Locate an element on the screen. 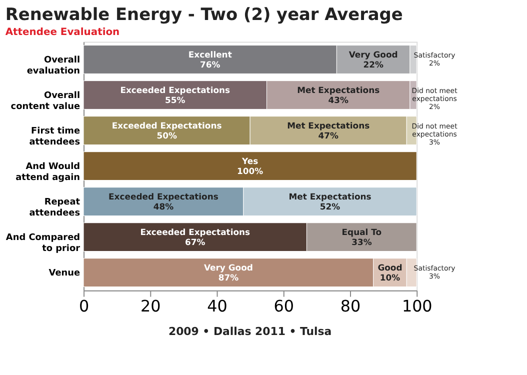 The height and width of the screenshot is (375, 527). text: 2009 • Dallas 2011 • Tulsa is located at coordinates (250, 331).